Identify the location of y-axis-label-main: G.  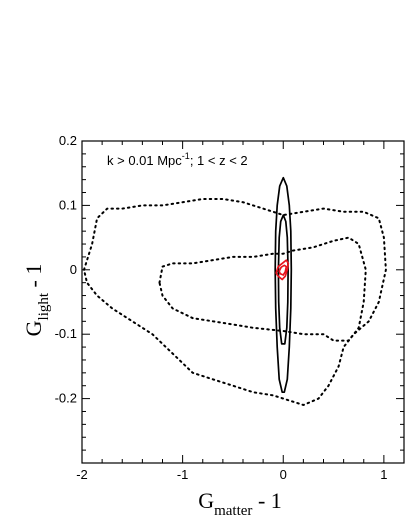
(33, 328).